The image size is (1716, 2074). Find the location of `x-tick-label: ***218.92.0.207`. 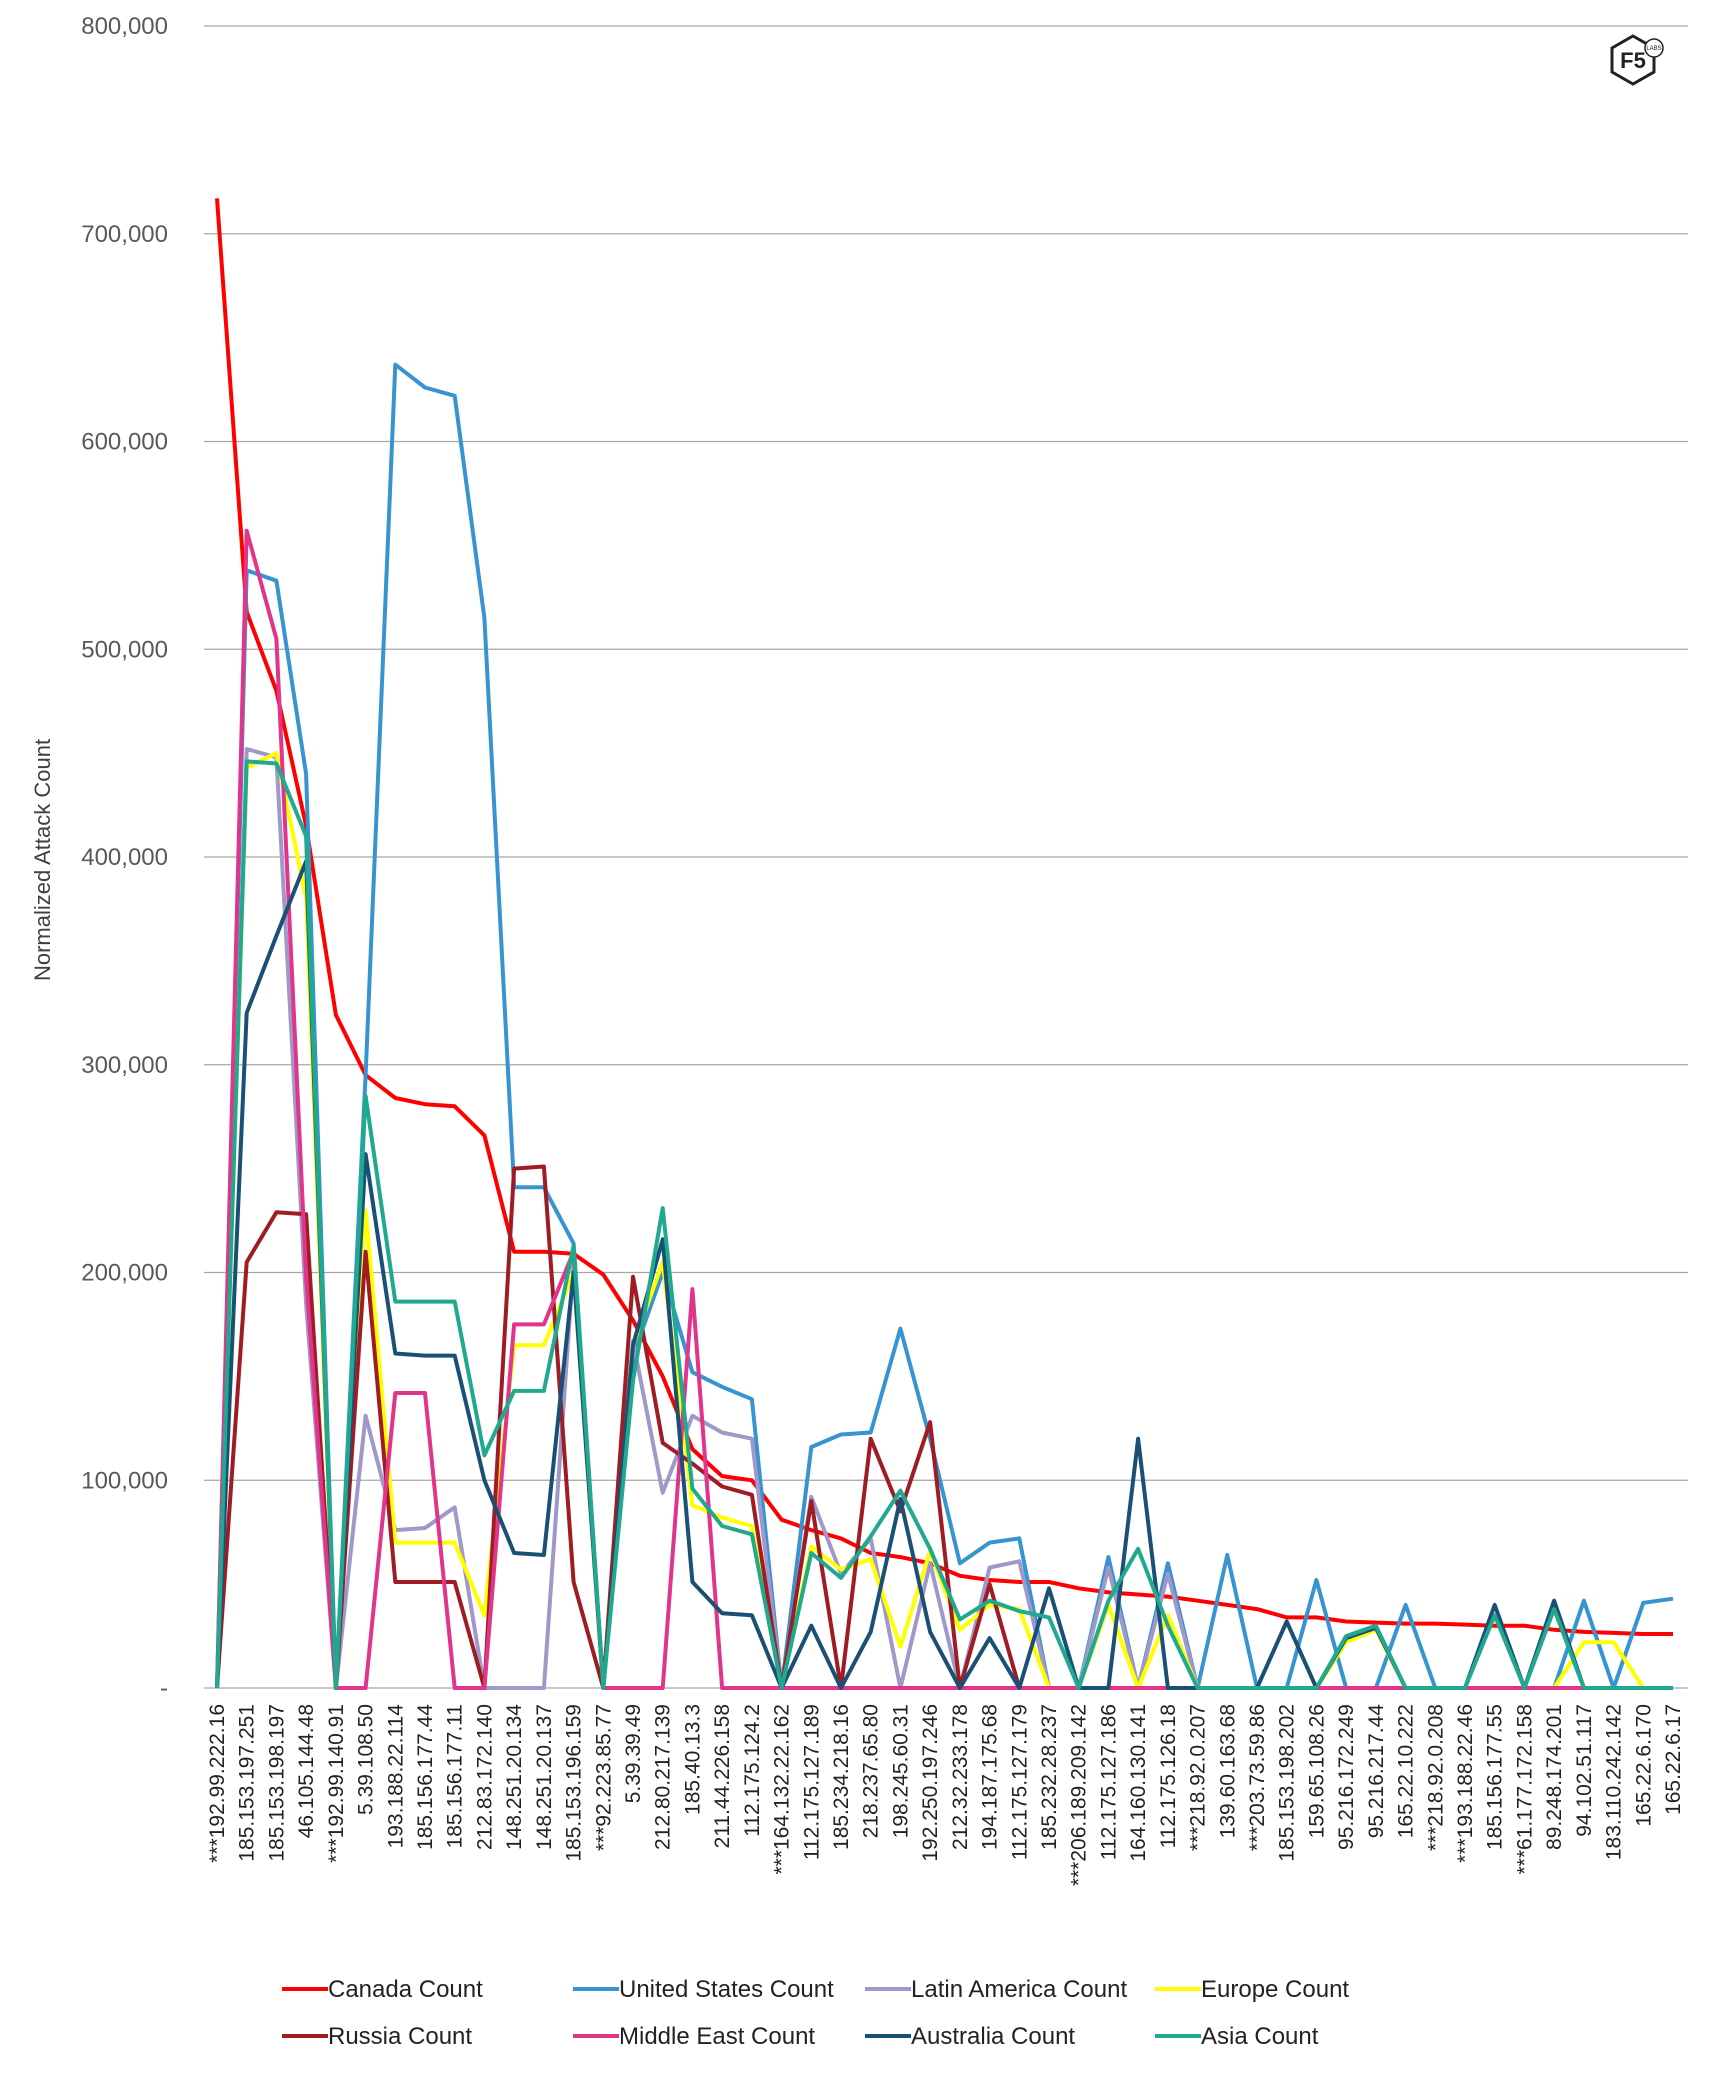

x-tick-label: ***218.92.0.207 is located at coordinates (1198, 1777).